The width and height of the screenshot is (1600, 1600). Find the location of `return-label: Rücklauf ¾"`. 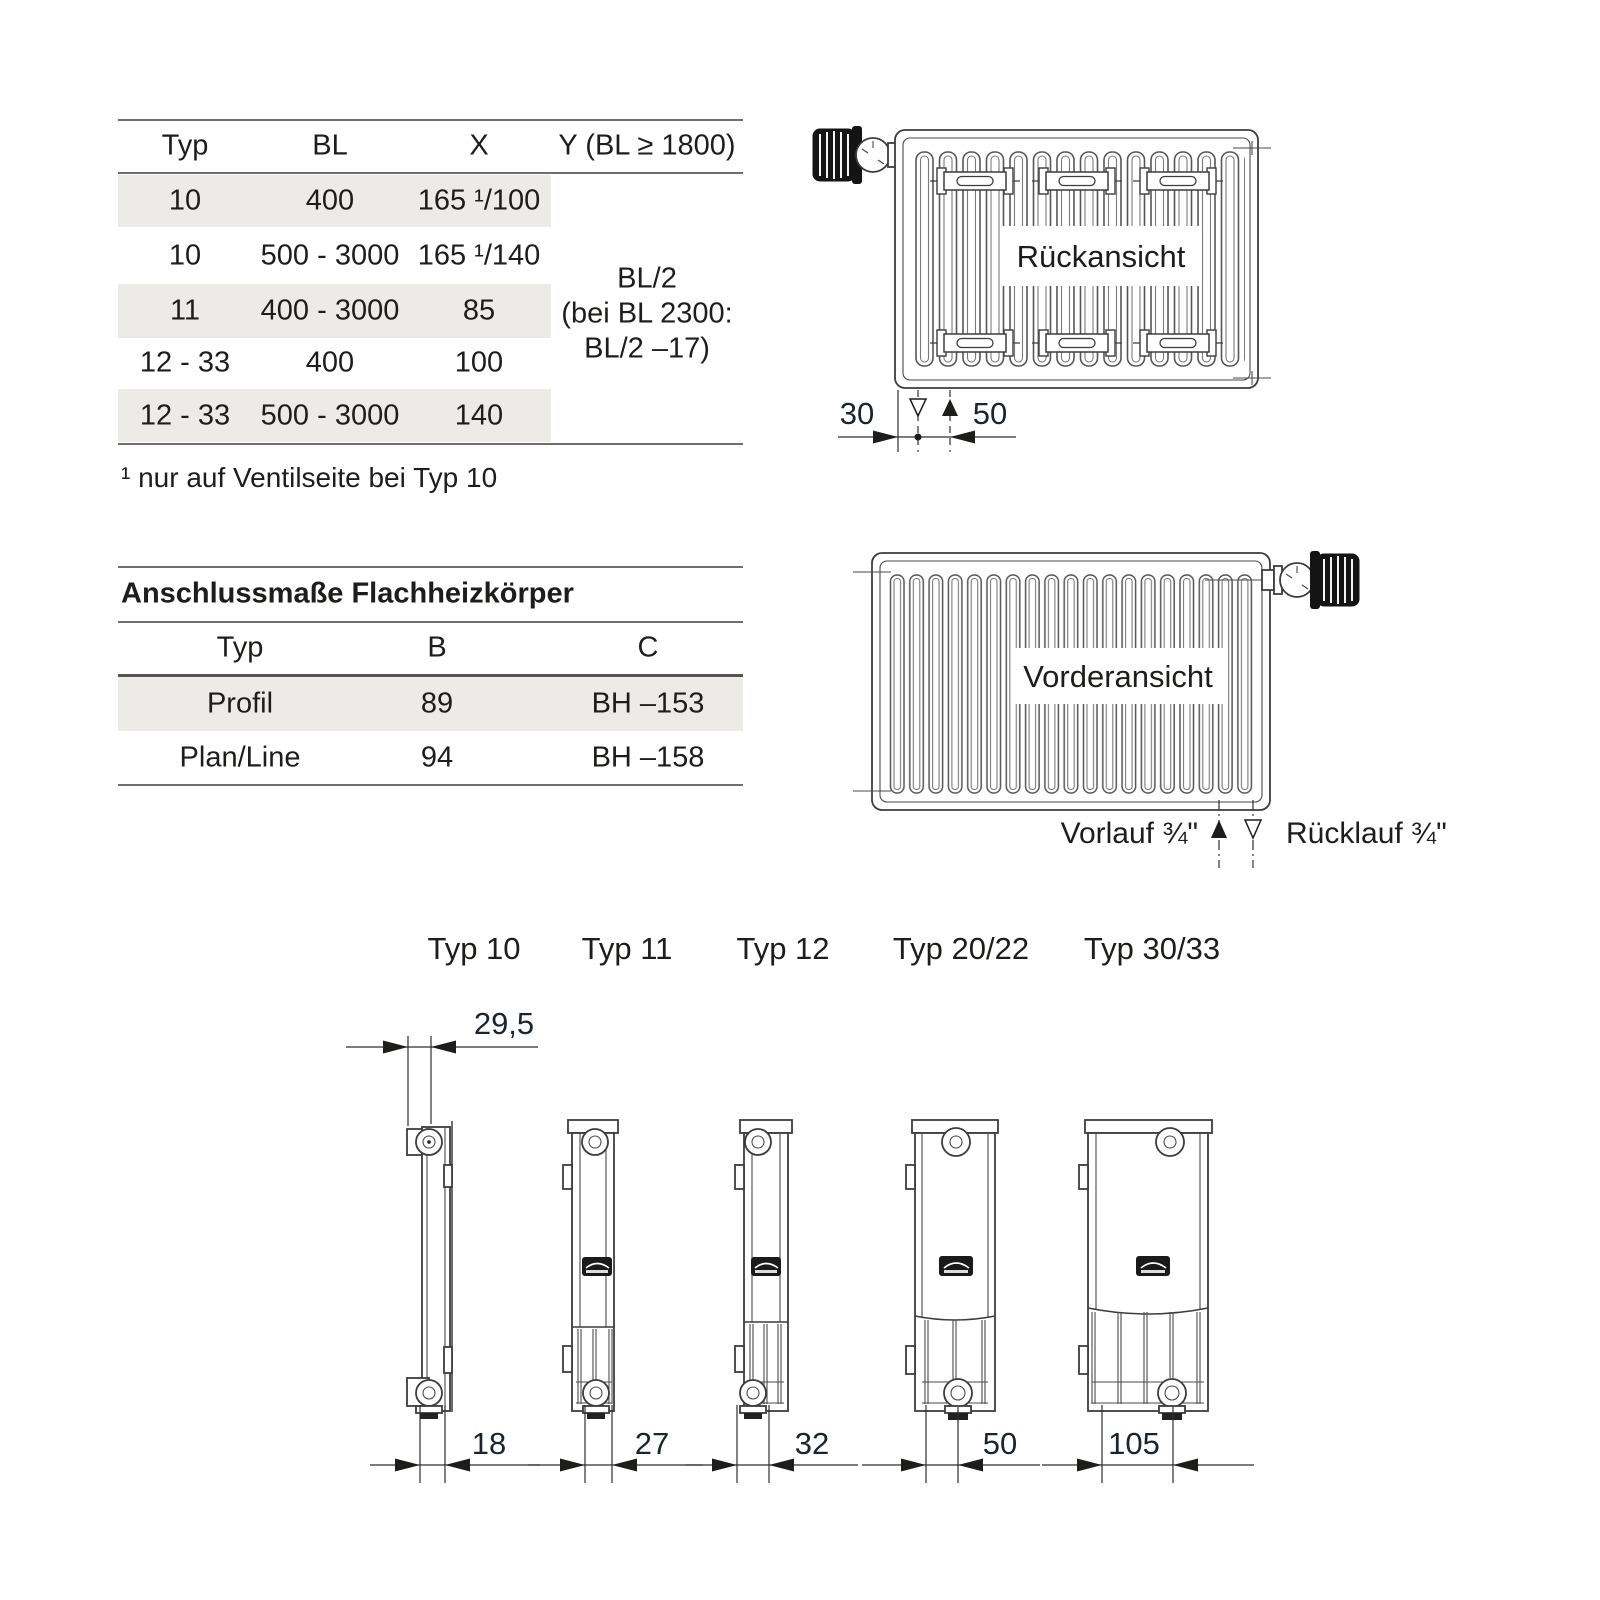

return-label: Rücklauf ¾" is located at coordinates (1366, 833).